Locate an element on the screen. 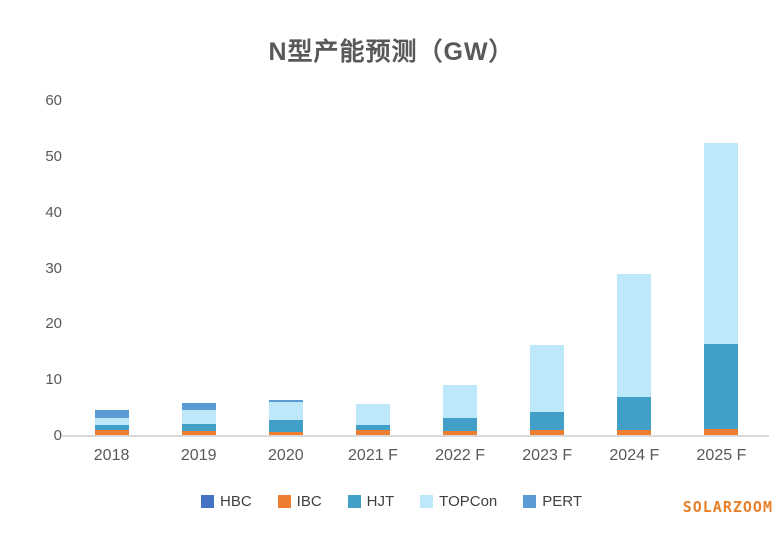  legend-label: HJT is located at coordinates (380, 501).